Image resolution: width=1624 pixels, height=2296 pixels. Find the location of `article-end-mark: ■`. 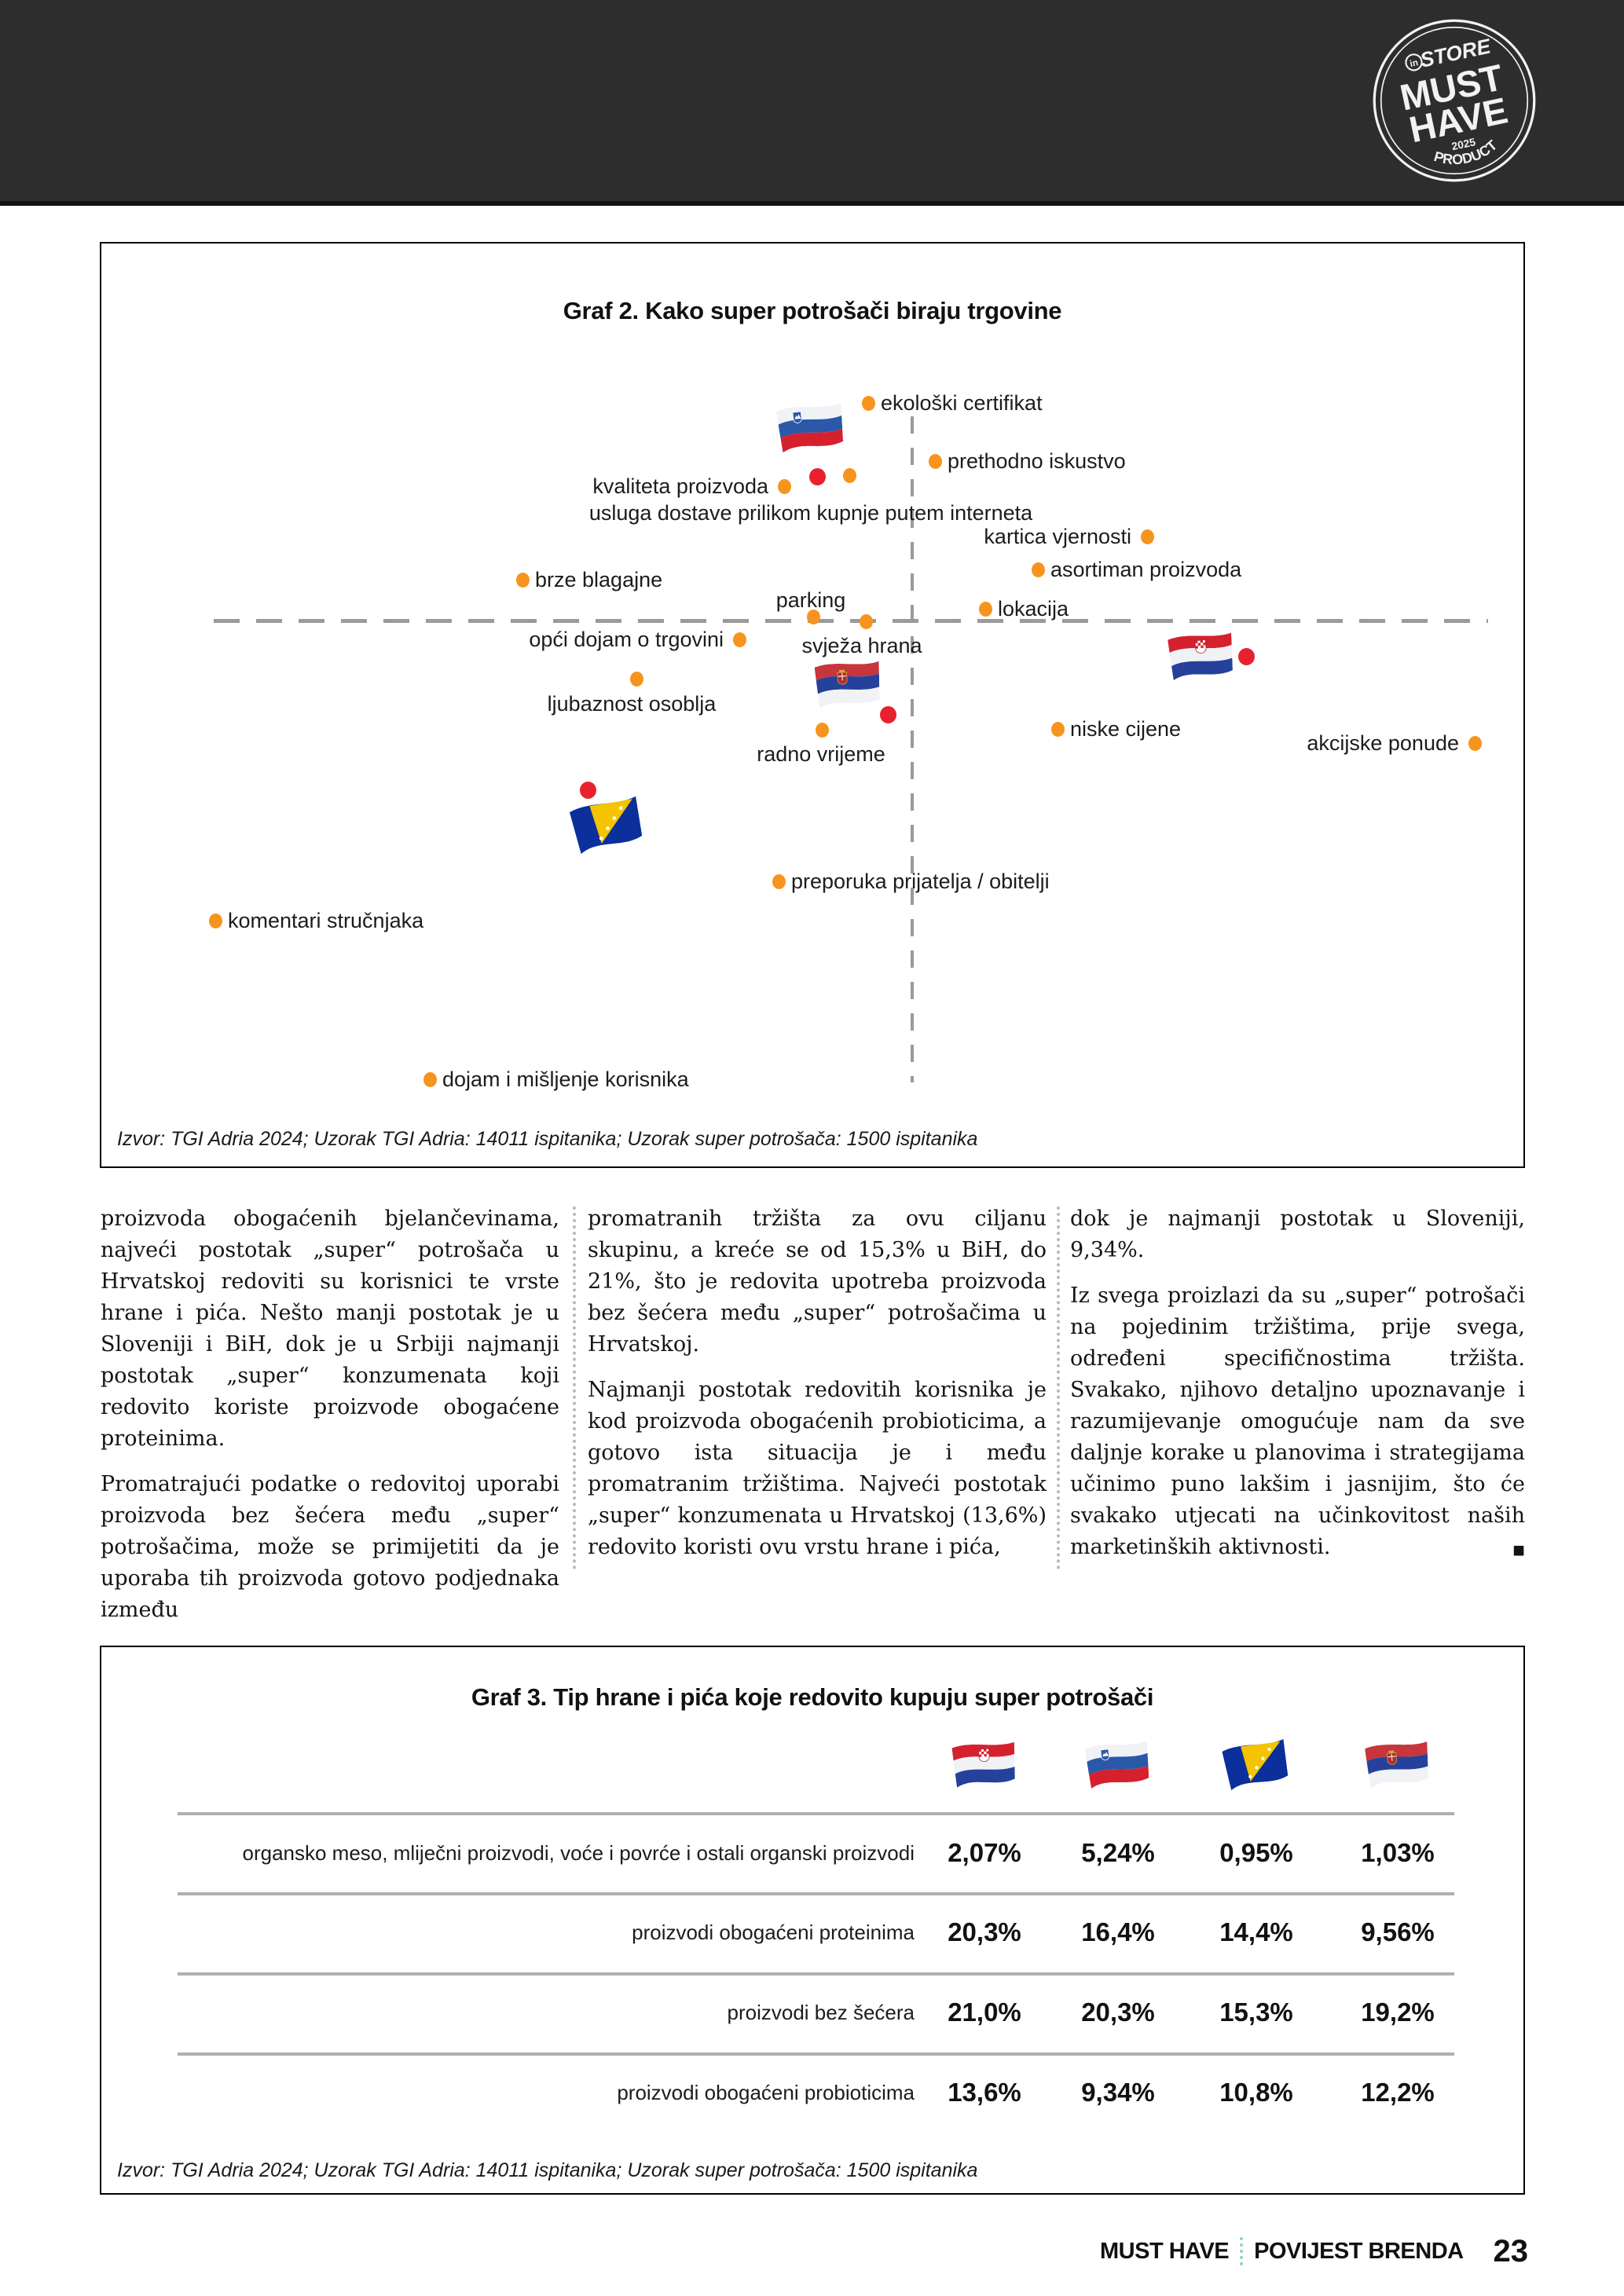

article-end-mark: ■ is located at coordinates (1519, 1550).